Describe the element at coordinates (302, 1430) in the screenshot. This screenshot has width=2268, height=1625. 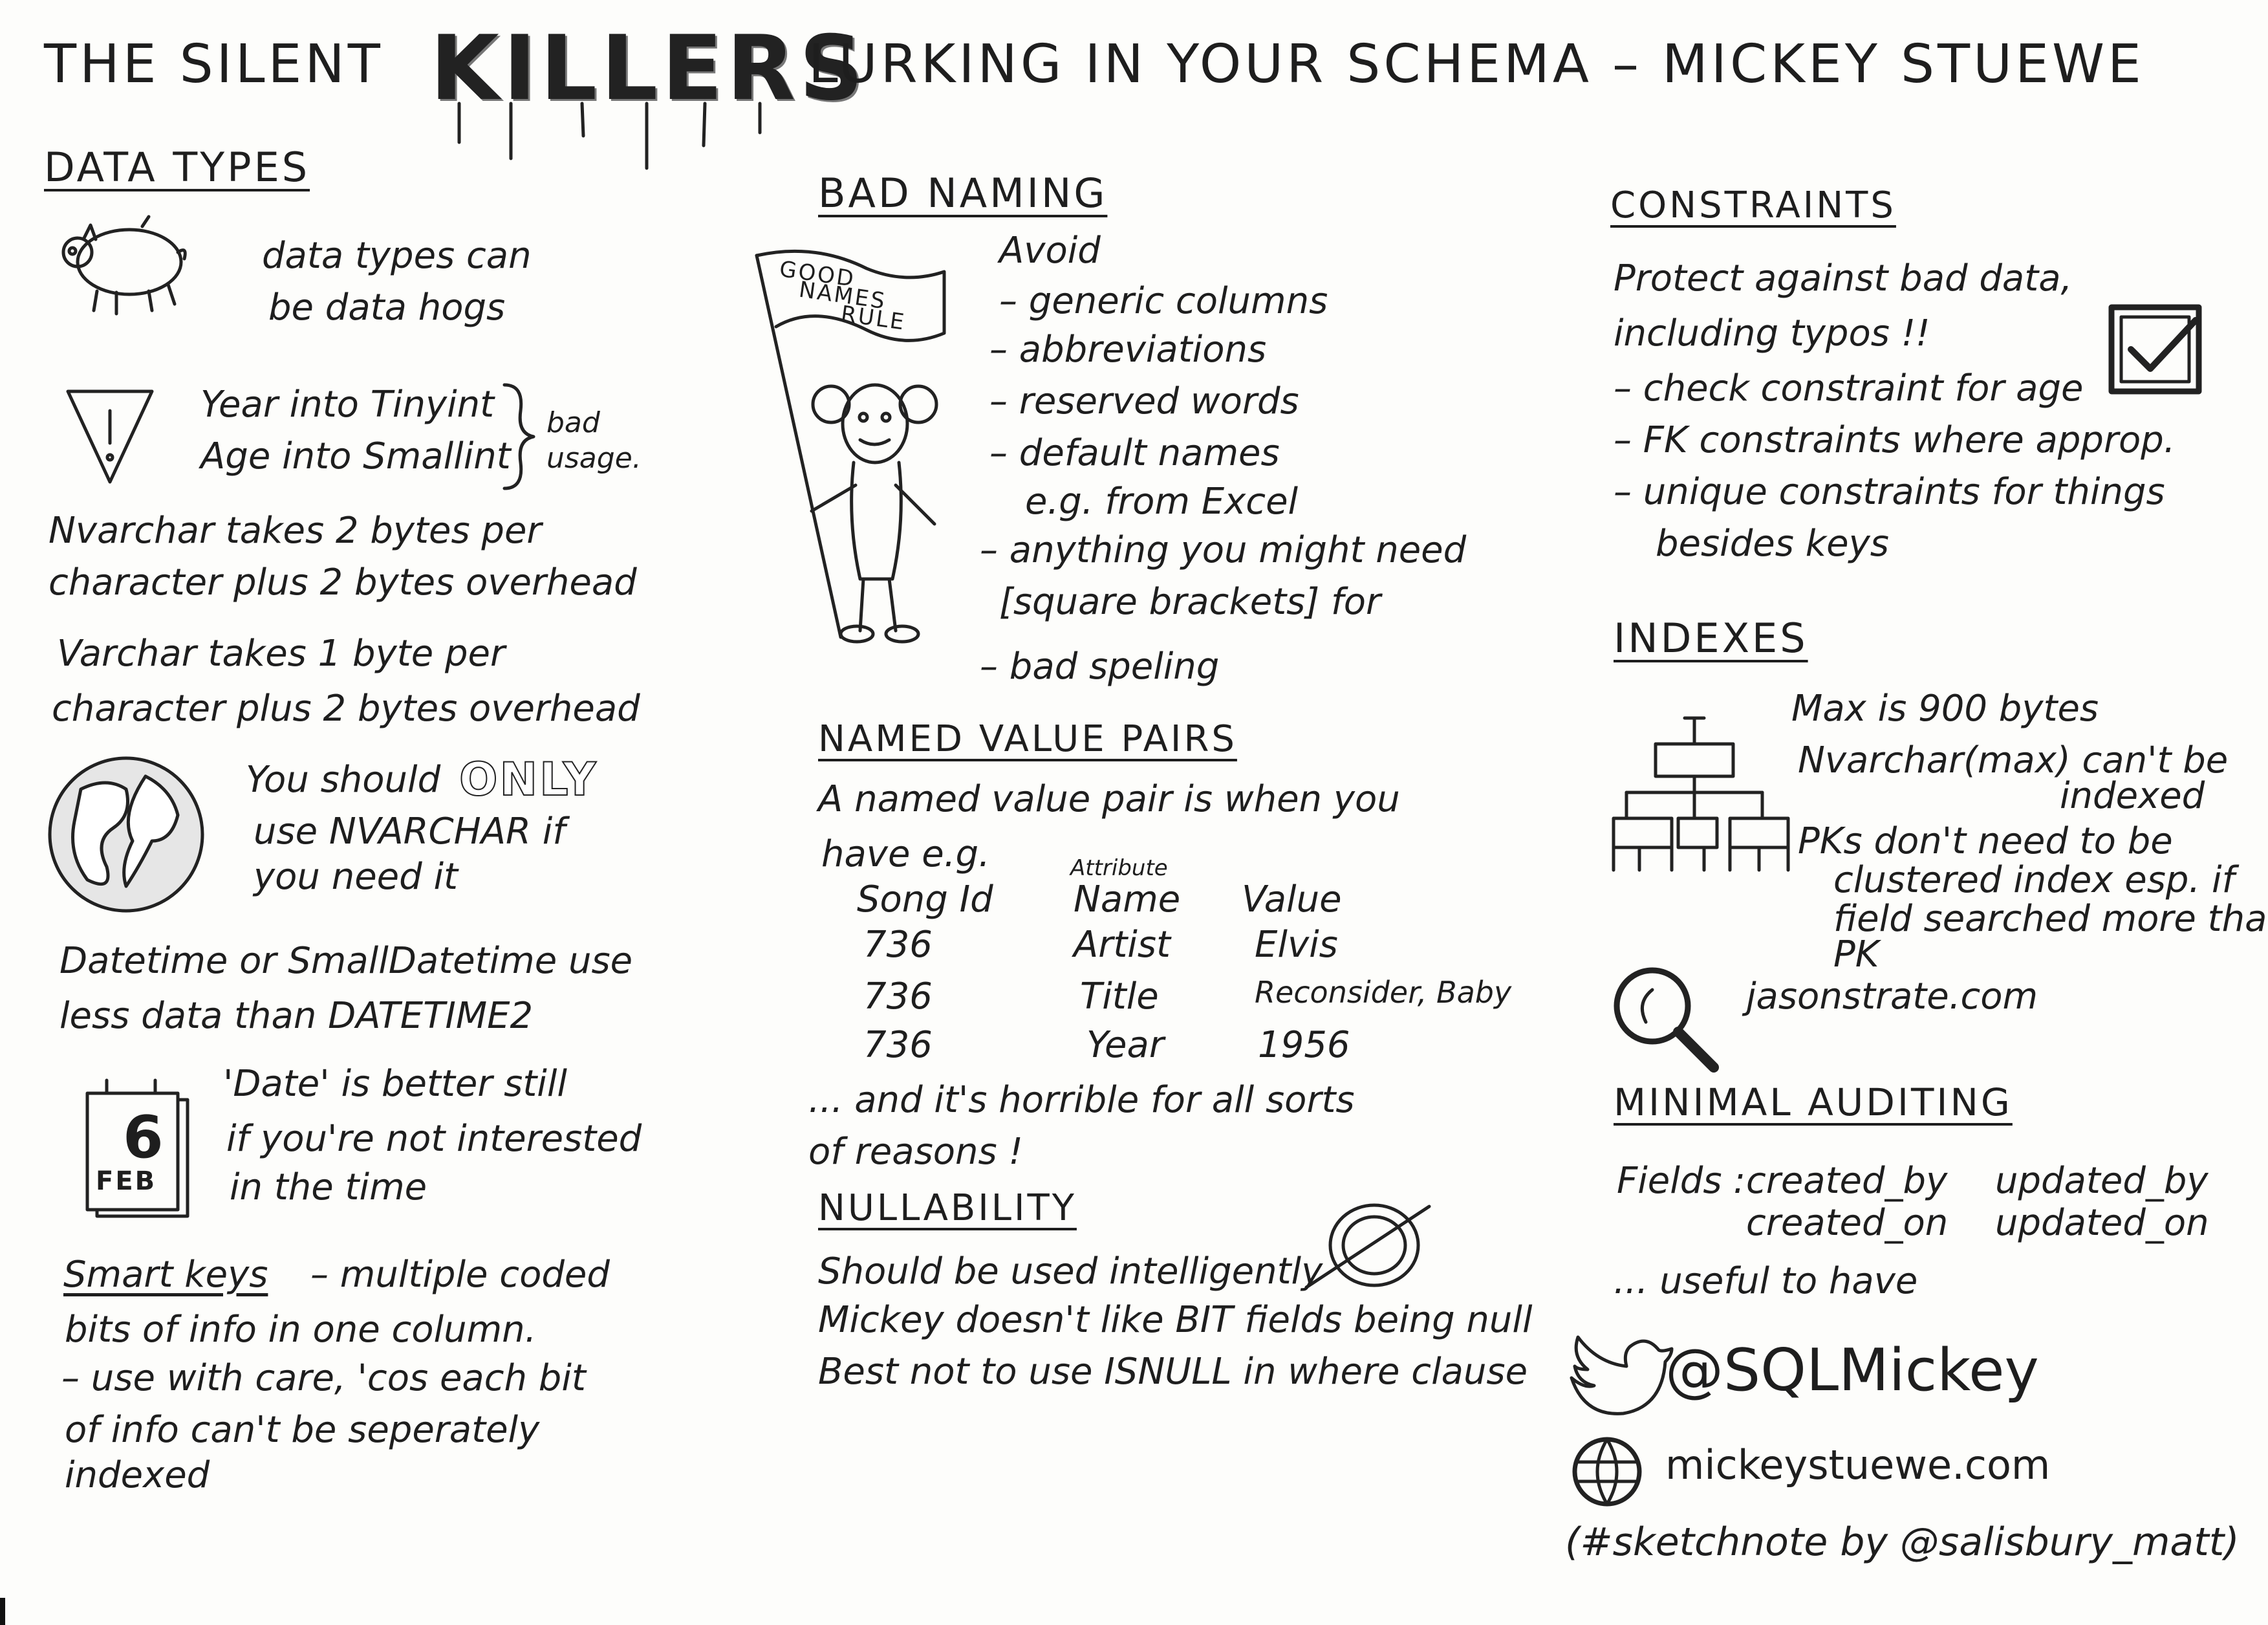
I see `smart-keys-line-4: of info can't be seperately` at that location.